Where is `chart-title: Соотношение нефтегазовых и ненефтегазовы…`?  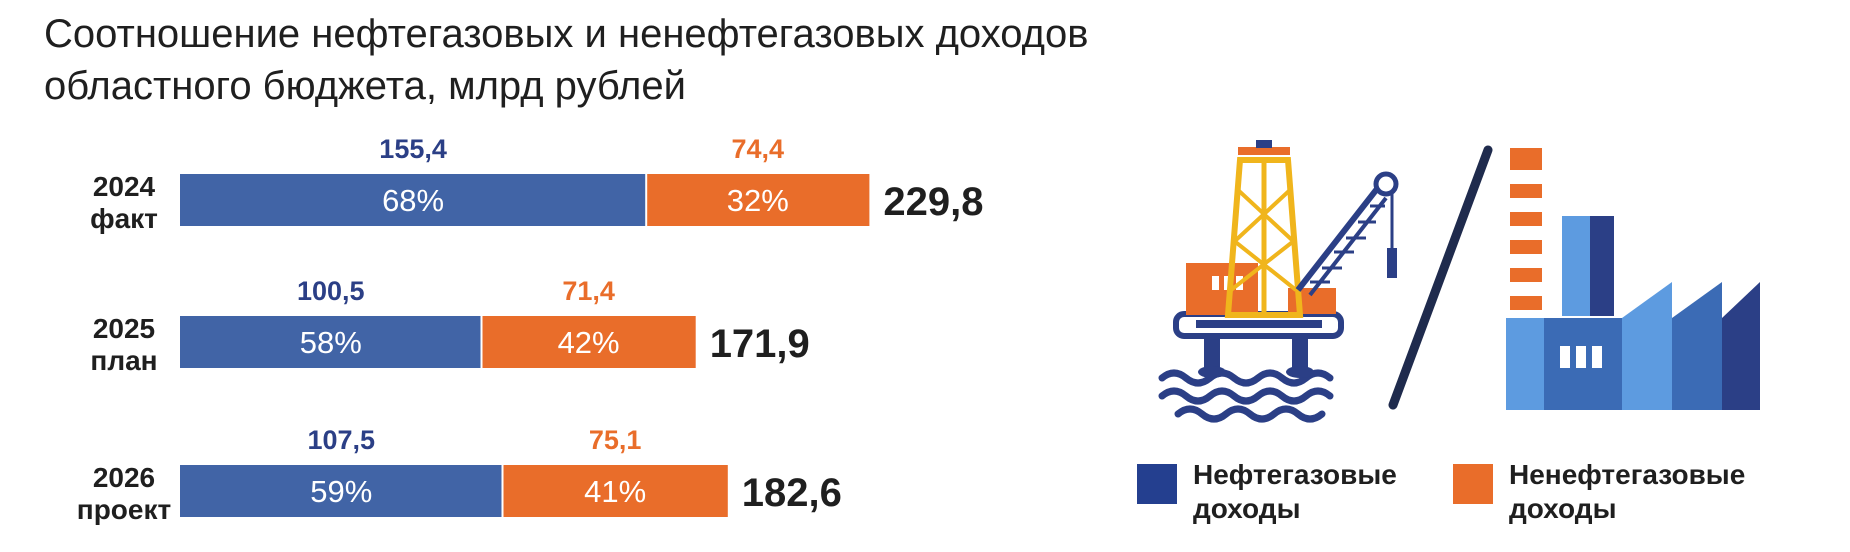
chart-title: Соотношение нефтегазовых и ненефтегазовы… is located at coordinates (694, 60).